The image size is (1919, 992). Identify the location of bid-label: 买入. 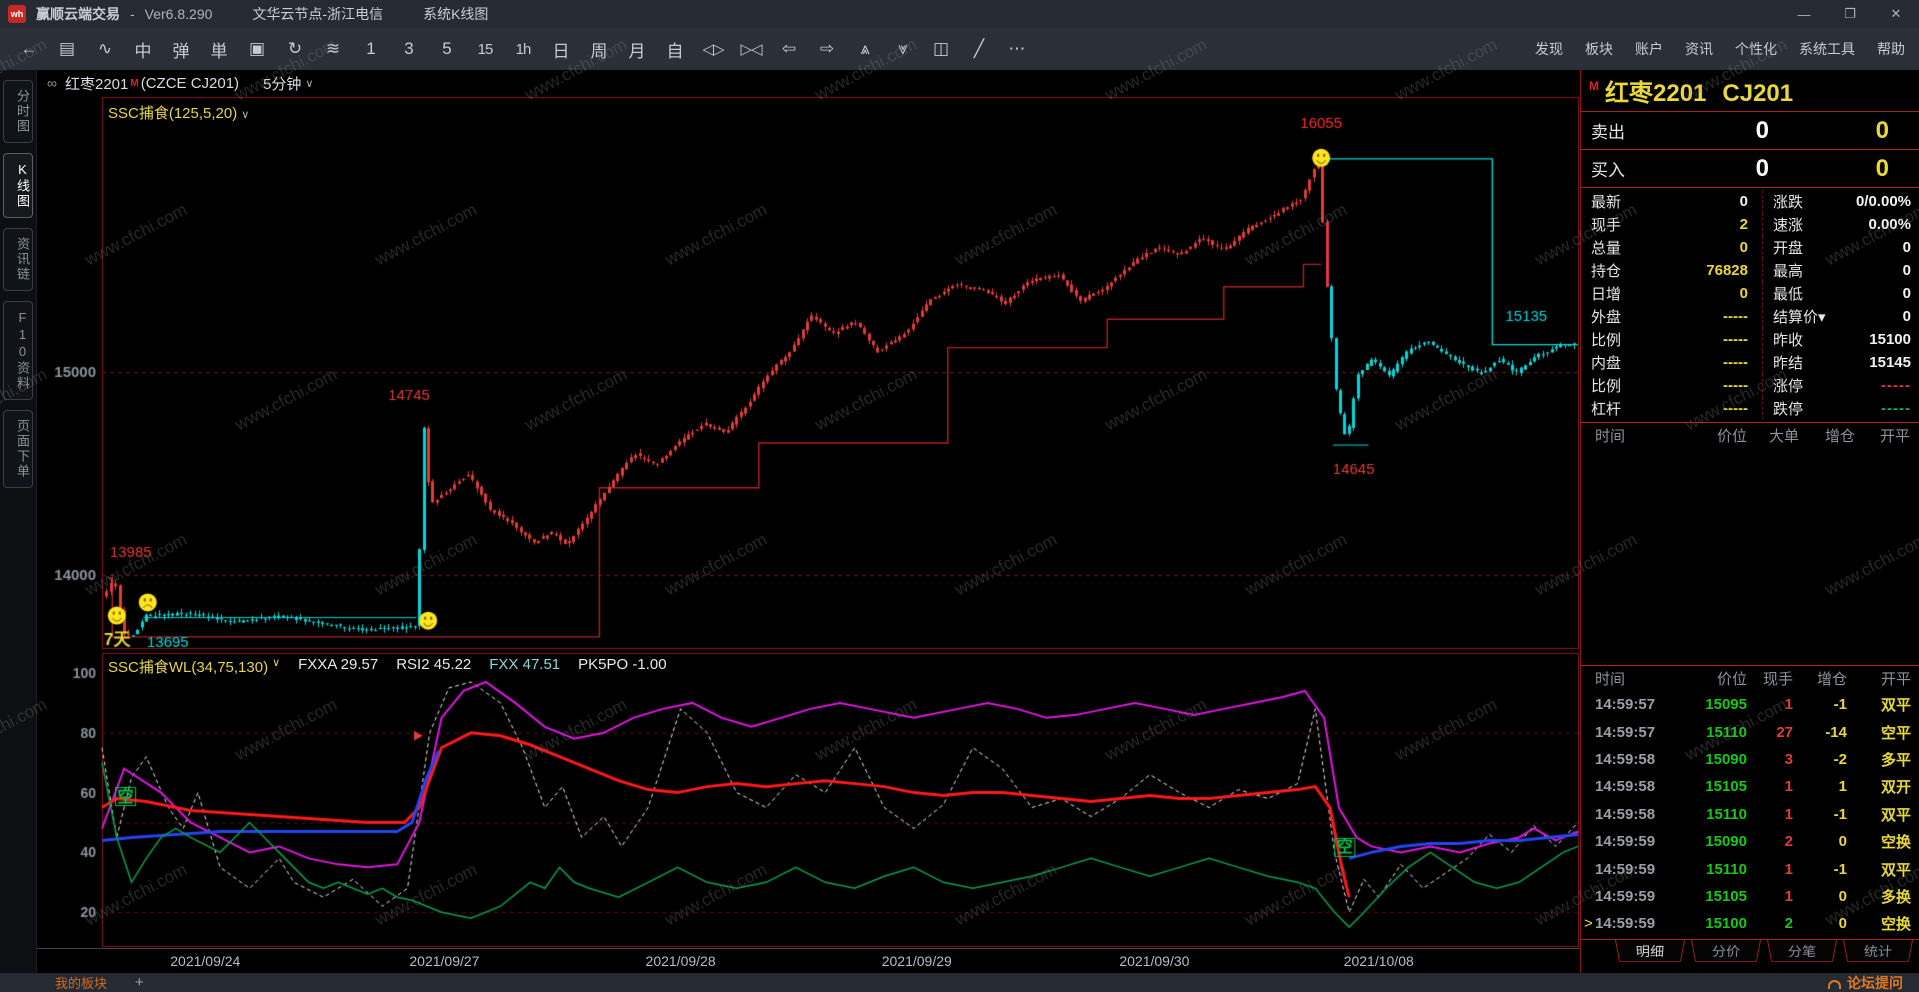
(1608, 170).